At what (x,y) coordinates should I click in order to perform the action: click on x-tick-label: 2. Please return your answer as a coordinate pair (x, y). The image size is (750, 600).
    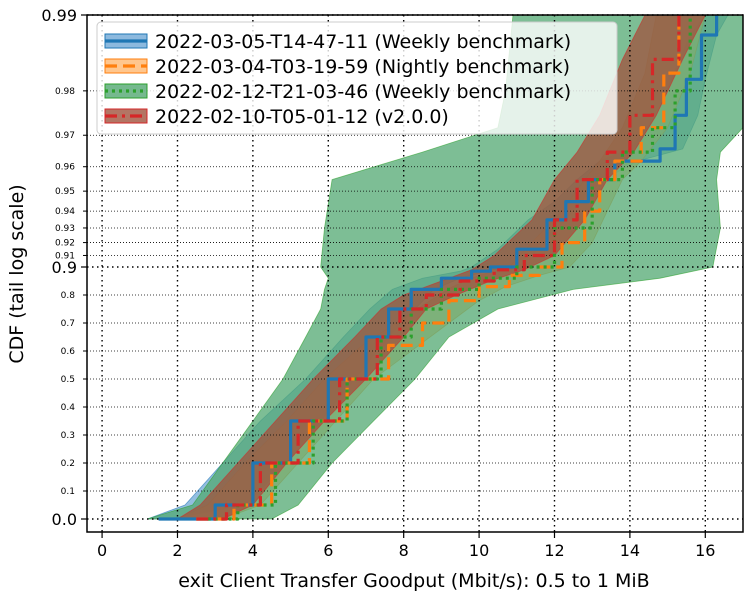
    Looking at the image, I should click on (177, 550).